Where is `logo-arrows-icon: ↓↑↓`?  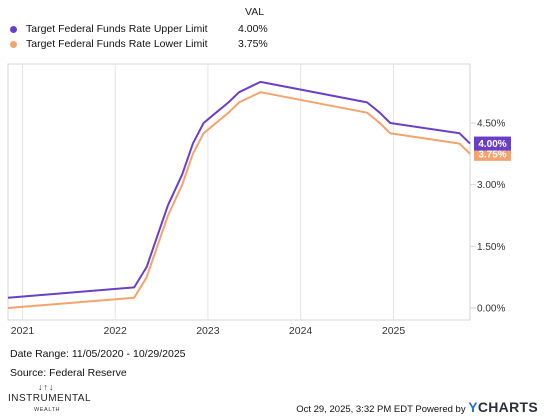
logo-arrows-icon: ↓↑↓ is located at coordinates (46, 387).